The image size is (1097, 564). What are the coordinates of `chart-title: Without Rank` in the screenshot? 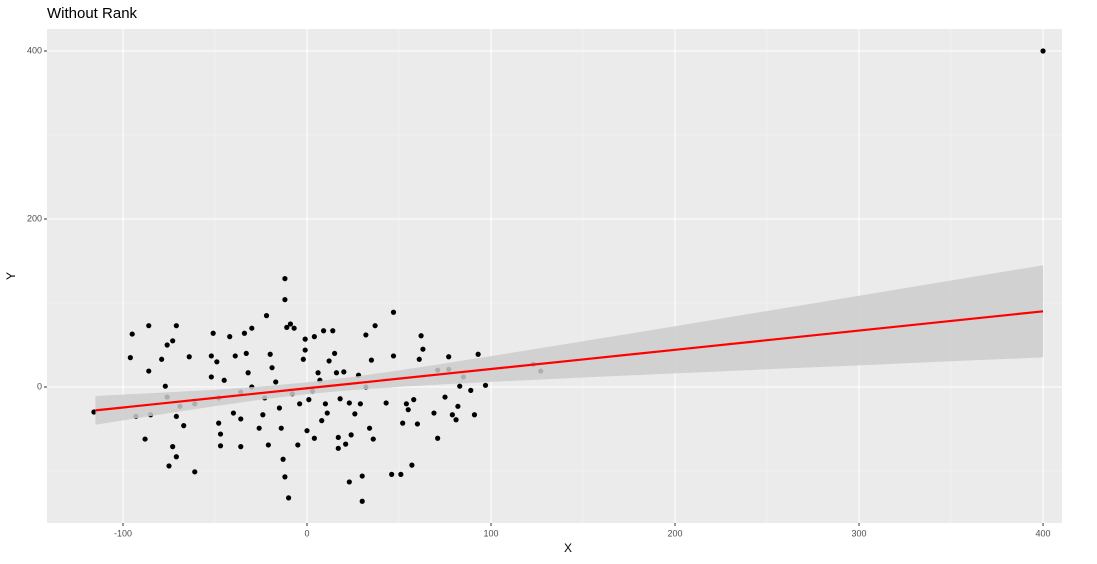 It's located at (92, 13).